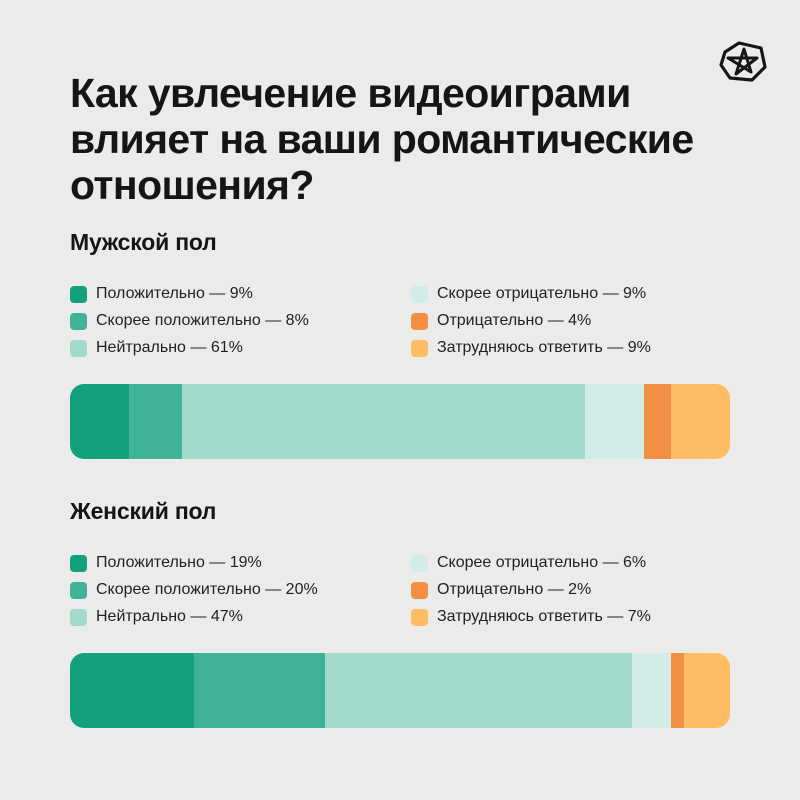  I want to click on male-legend-label-negative: Отрицательно — 4%, so click(514, 320).